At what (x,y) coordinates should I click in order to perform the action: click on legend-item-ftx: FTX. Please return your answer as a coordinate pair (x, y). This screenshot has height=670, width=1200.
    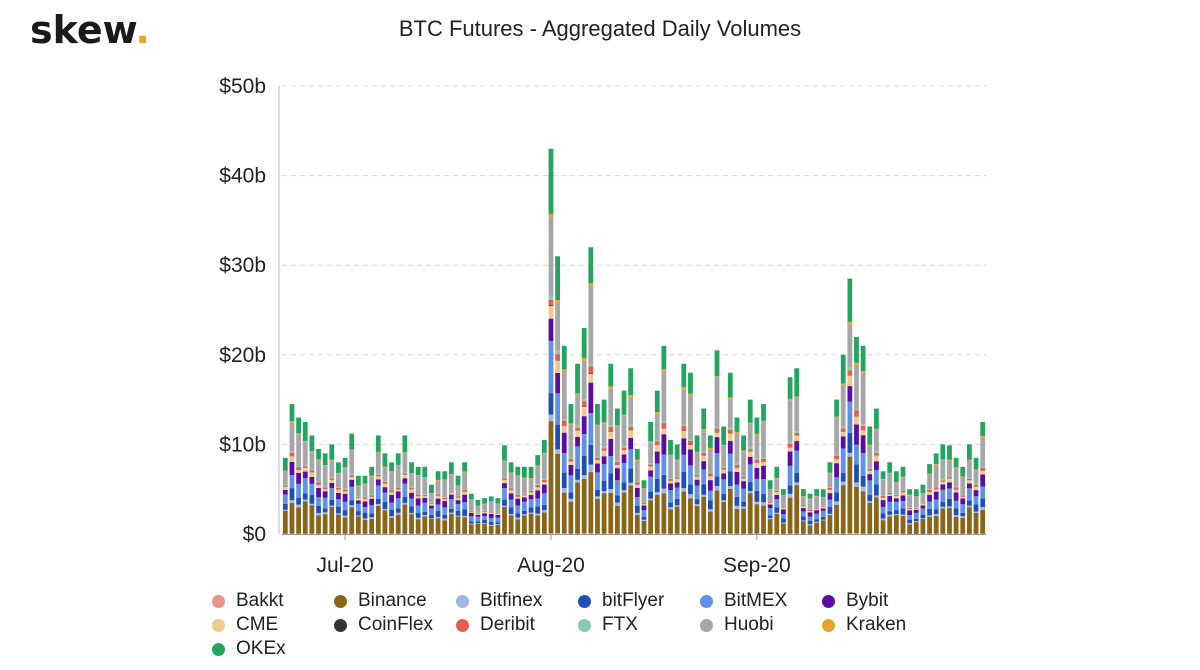
    Looking at the image, I should click on (608, 625).